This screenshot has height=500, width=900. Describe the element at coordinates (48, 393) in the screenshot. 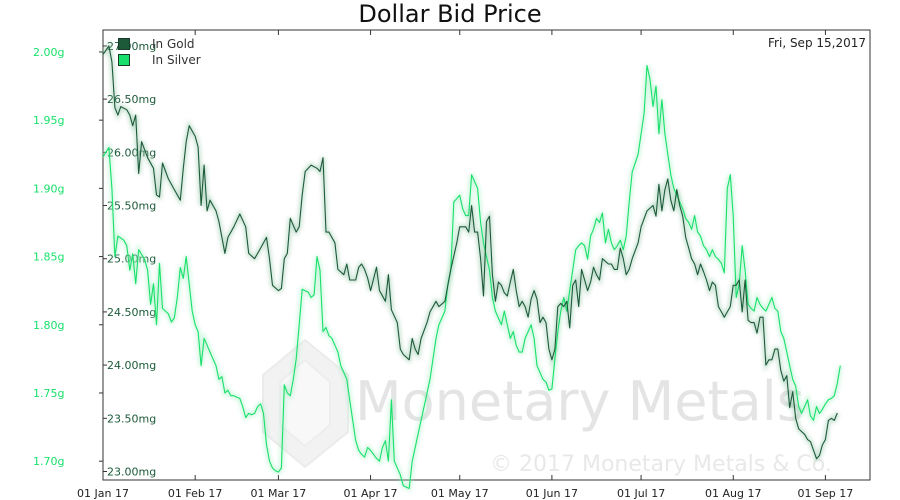

I see `left-axis-tick-label: 1.75g` at that location.